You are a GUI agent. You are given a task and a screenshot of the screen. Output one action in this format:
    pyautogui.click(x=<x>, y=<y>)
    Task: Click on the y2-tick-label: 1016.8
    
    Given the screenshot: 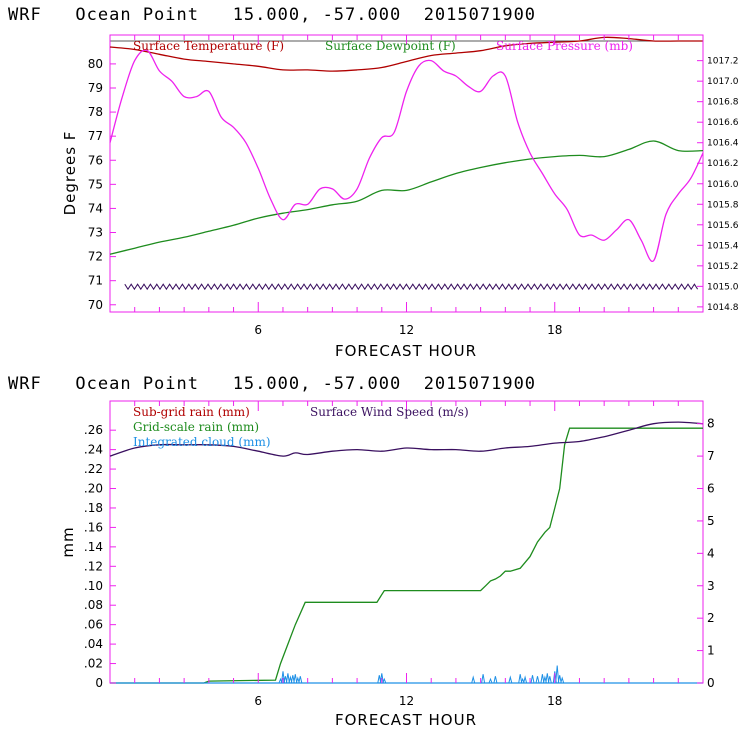 What is the action you would take?
    pyautogui.click(x=723, y=103)
    